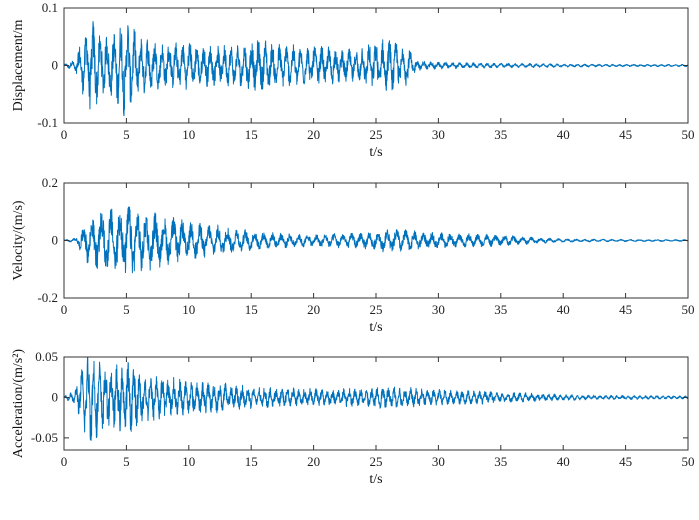 This screenshot has width=699, height=520. What do you see at coordinates (376, 461) in the screenshot?
I see `acceleration-x-tick-label: 25` at bounding box center [376, 461].